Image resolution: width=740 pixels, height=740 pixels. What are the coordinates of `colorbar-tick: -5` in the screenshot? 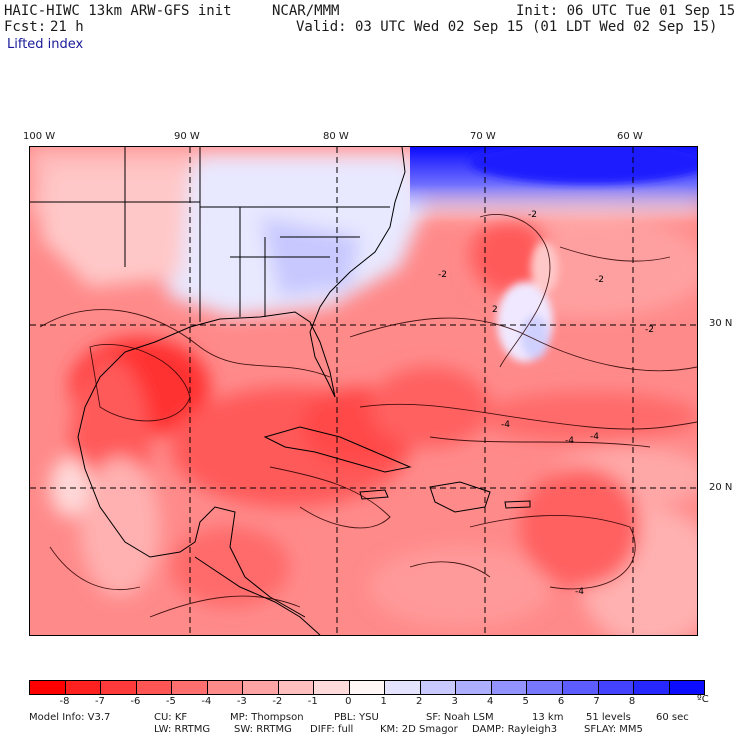 It's located at (170, 701).